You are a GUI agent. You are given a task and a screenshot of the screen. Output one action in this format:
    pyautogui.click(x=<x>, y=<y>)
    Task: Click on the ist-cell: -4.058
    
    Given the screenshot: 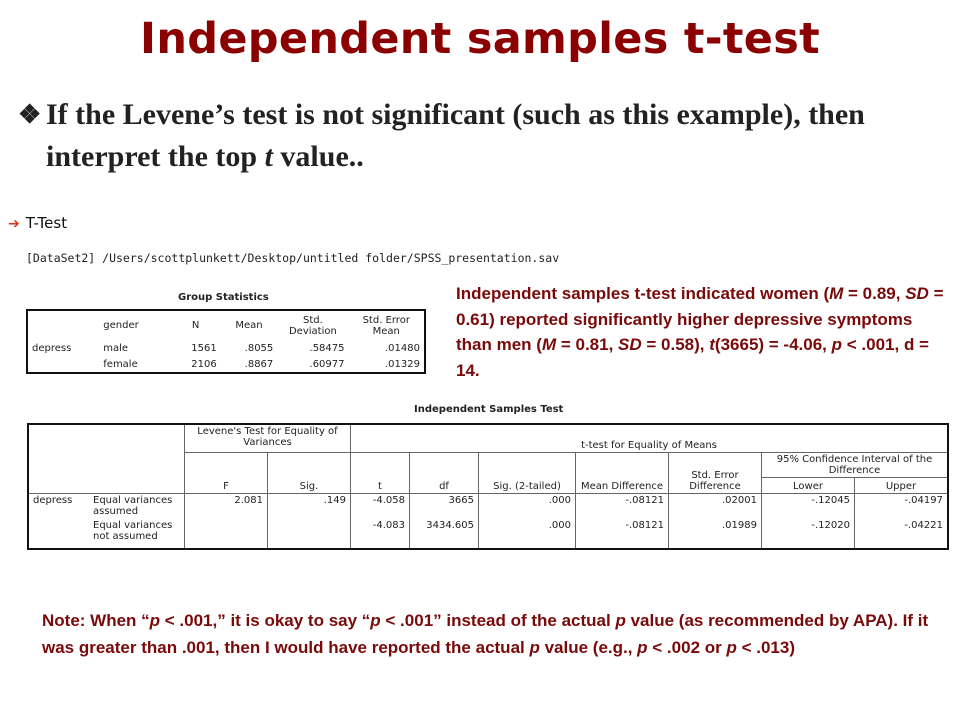 What is the action you would take?
    pyautogui.click(x=380, y=506)
    